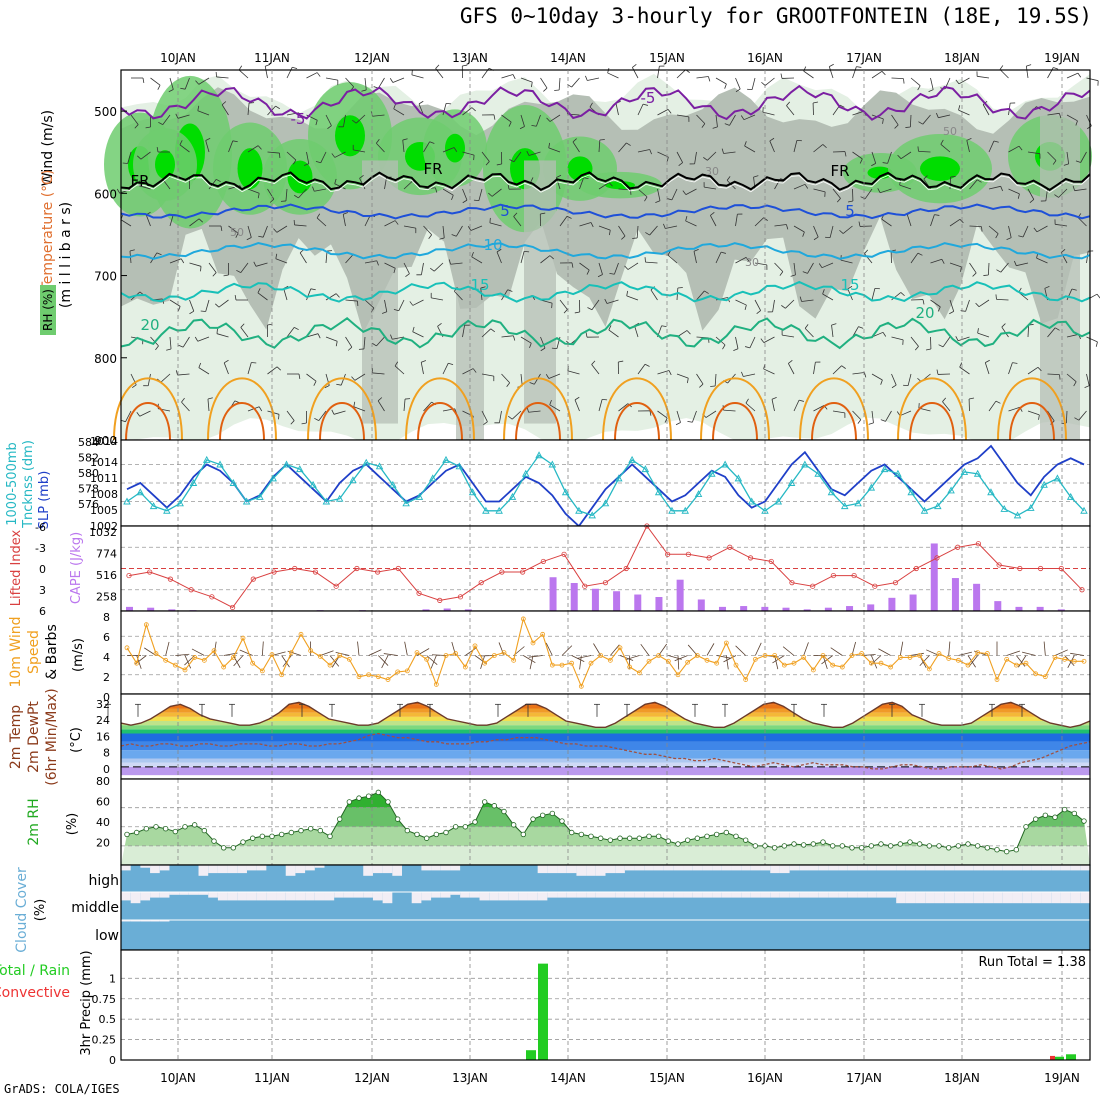 The width and height of the screenshot is (1100, 1100). What do you see at coordinates (103, 720) in the screenshot?
I see `temp-tick: 24` at bounding box center [103, 720].